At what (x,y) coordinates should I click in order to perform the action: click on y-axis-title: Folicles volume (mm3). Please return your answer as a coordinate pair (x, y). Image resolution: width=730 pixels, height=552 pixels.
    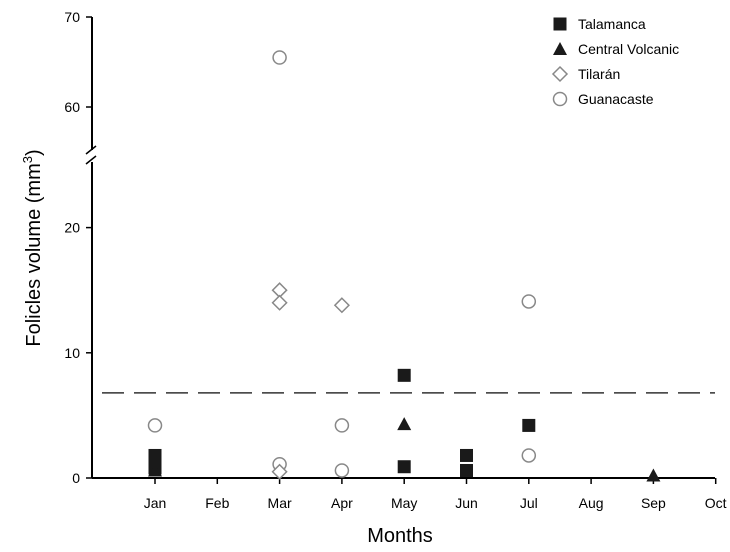
    Looking at the image, I should click on (32, 247).